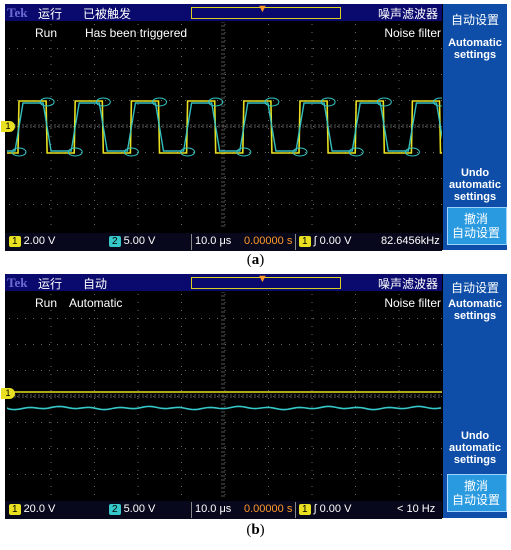  What do you see at coordinates (249, 260) in the screenshot?
I see `caption-open: (` at bounding box center [249, 260].